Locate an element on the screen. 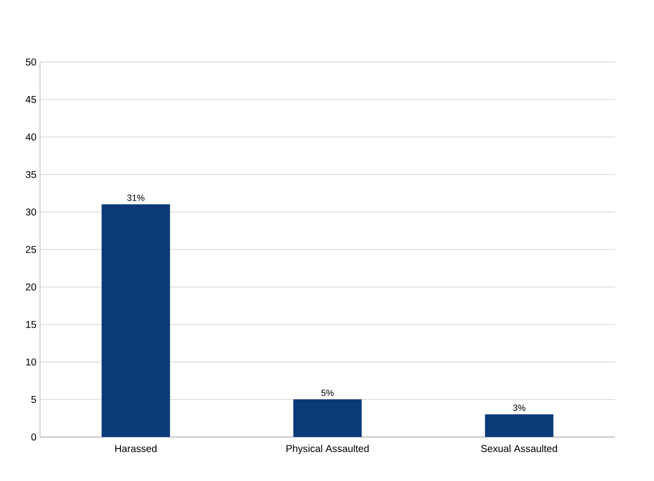 The image size is (654, 481). x-tick-label: Sexual Assaulted is located at coordinates (519, 448).